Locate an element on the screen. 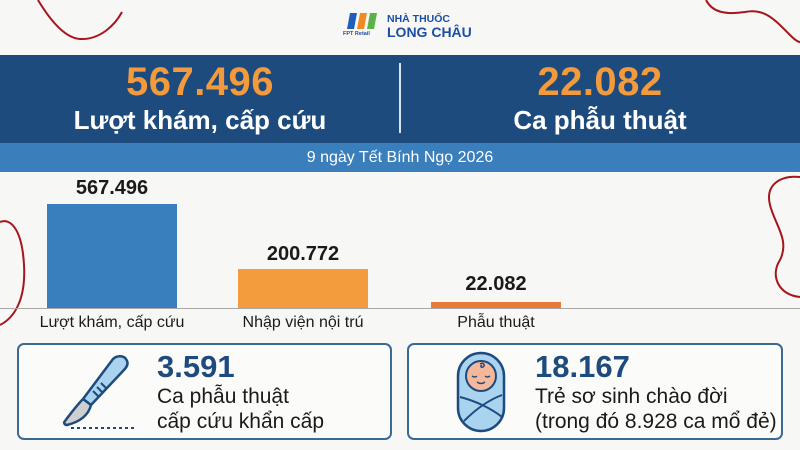 This screenshot has width=800, height=450. card-description-line1: Trẻ sơ sinh chào đời is located at coordinates (631, 396).